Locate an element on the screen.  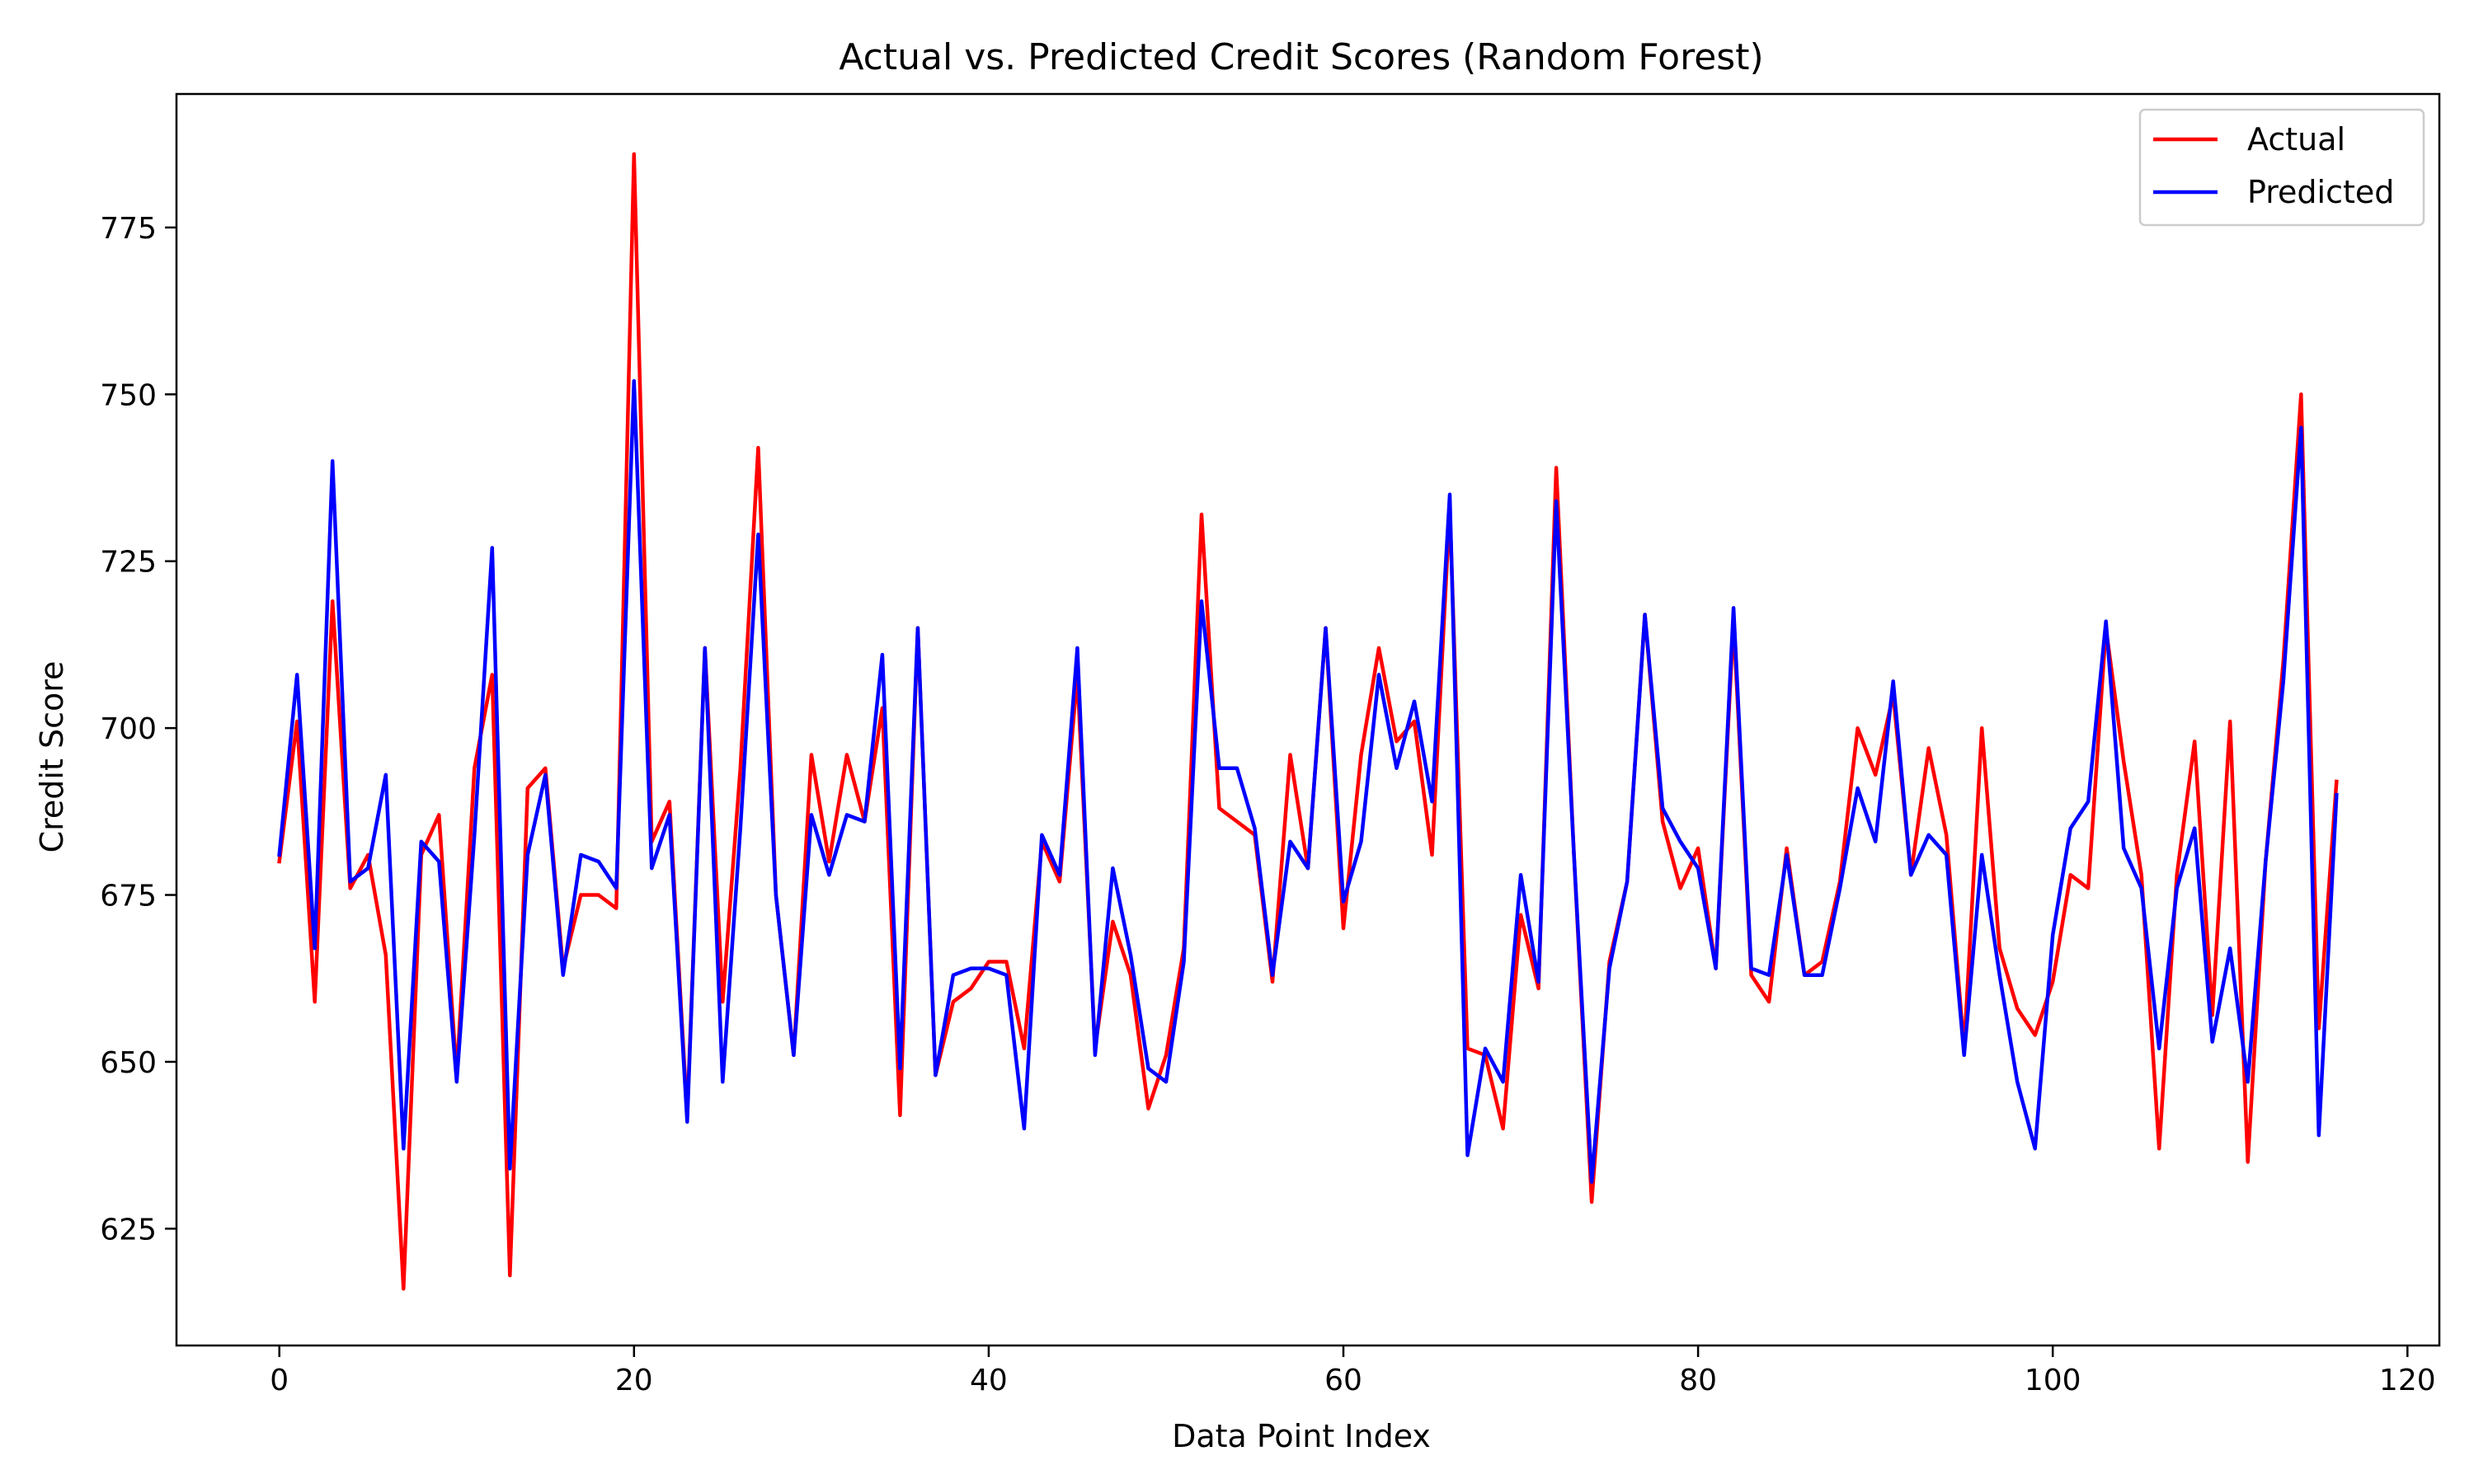
x-tick-label: 0 is located at coordinates (279, 1380).